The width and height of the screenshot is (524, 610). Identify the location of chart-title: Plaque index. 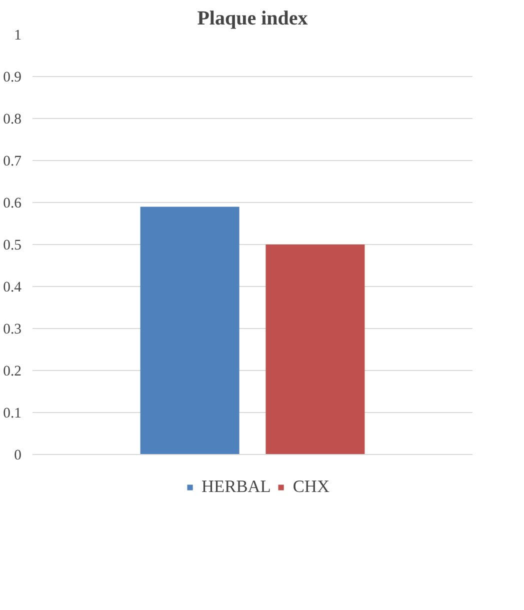
(252, 19).